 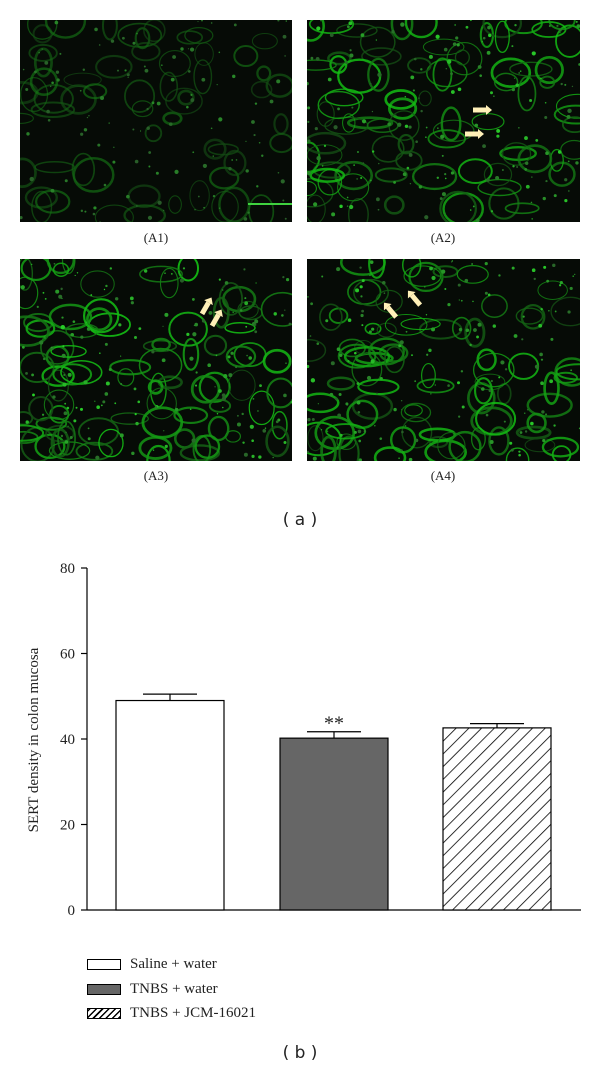 I want to click on panel-label-a2: (A2), so click(x=443, y=237).